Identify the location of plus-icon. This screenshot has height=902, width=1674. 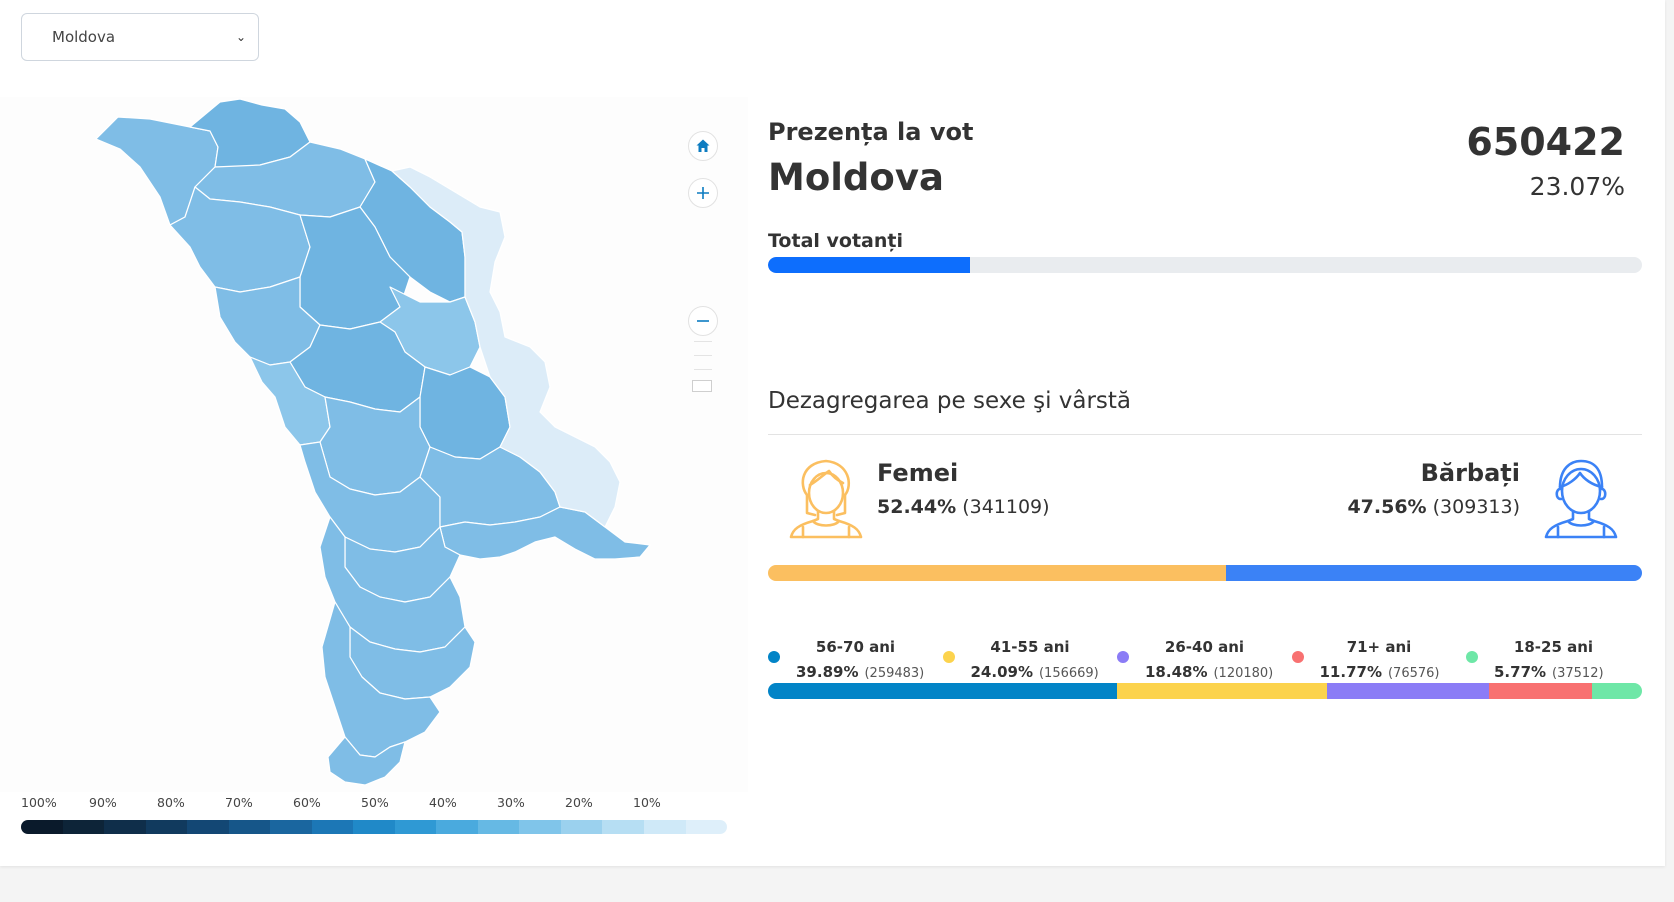
(703, 193).